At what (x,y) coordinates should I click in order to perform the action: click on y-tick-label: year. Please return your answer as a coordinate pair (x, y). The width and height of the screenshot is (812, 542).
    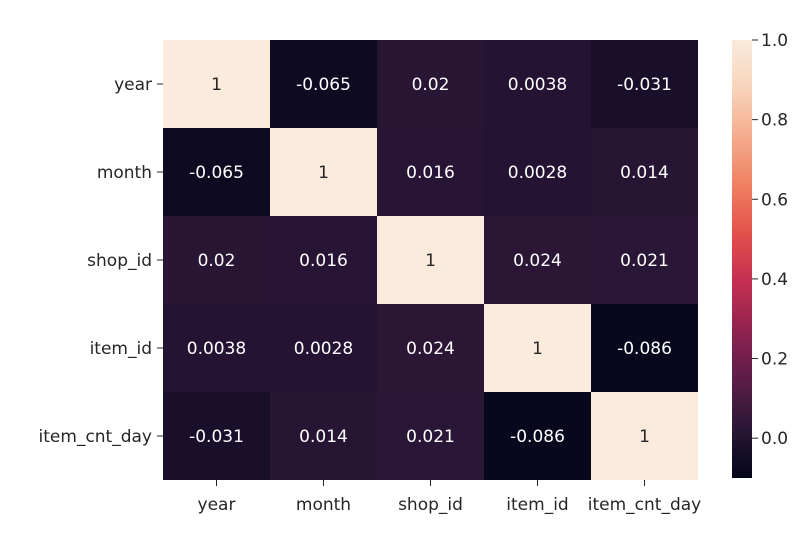
    Looking at the image, I should click on (133, 85).